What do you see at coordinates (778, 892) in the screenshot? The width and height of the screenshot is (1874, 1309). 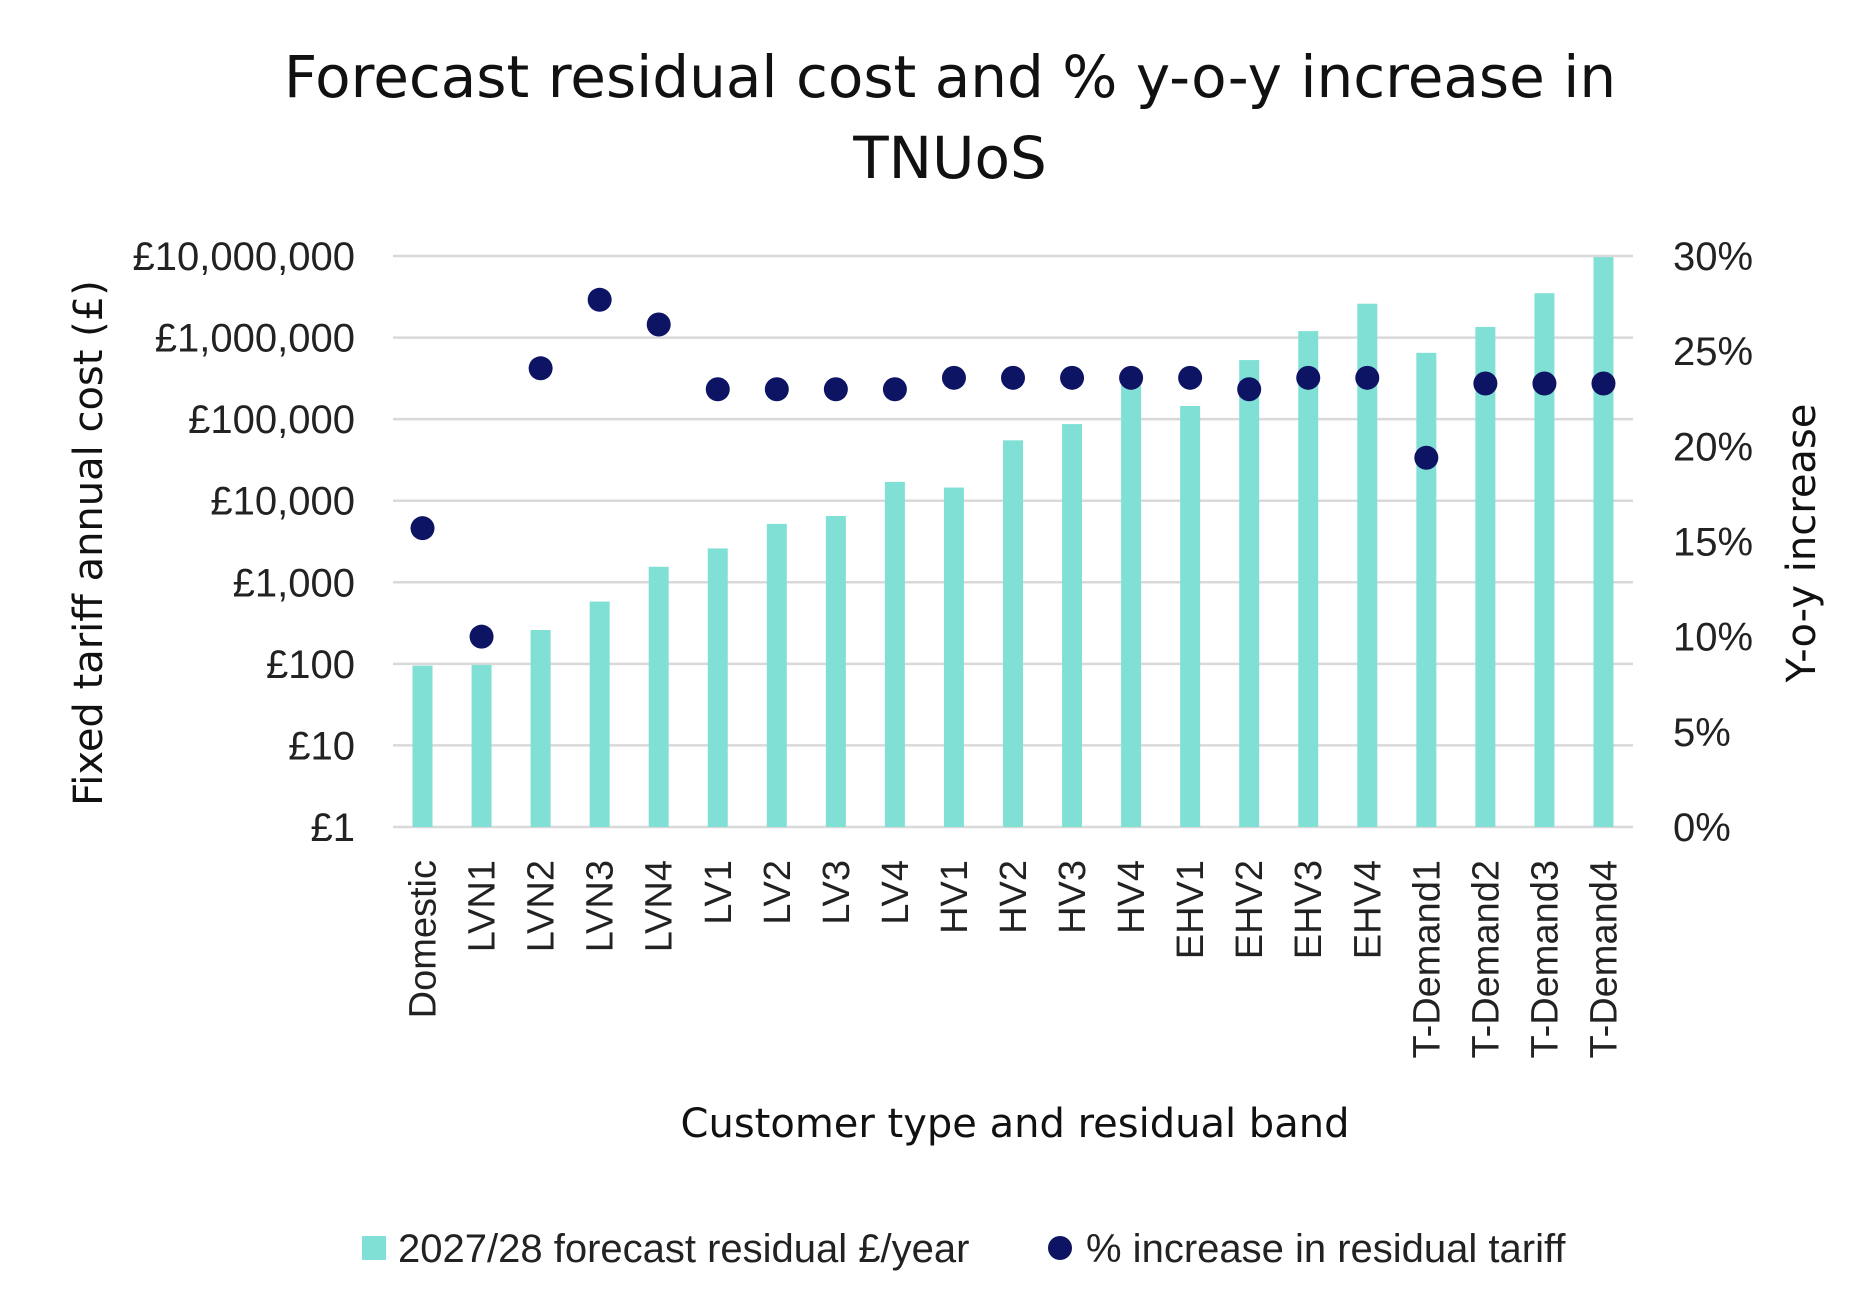 I see `category-label: LV2` at bounding box center [778, 892].